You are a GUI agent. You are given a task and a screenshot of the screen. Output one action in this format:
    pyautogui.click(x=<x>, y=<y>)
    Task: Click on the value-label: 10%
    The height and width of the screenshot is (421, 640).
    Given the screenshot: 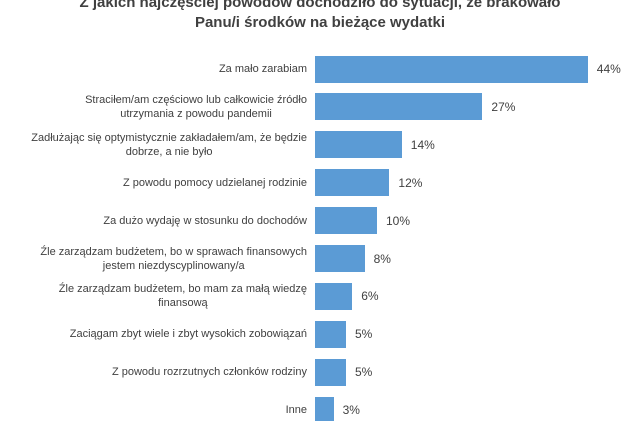 What is the action you would take?
    pyautogui.click(x=398, y=220)
    